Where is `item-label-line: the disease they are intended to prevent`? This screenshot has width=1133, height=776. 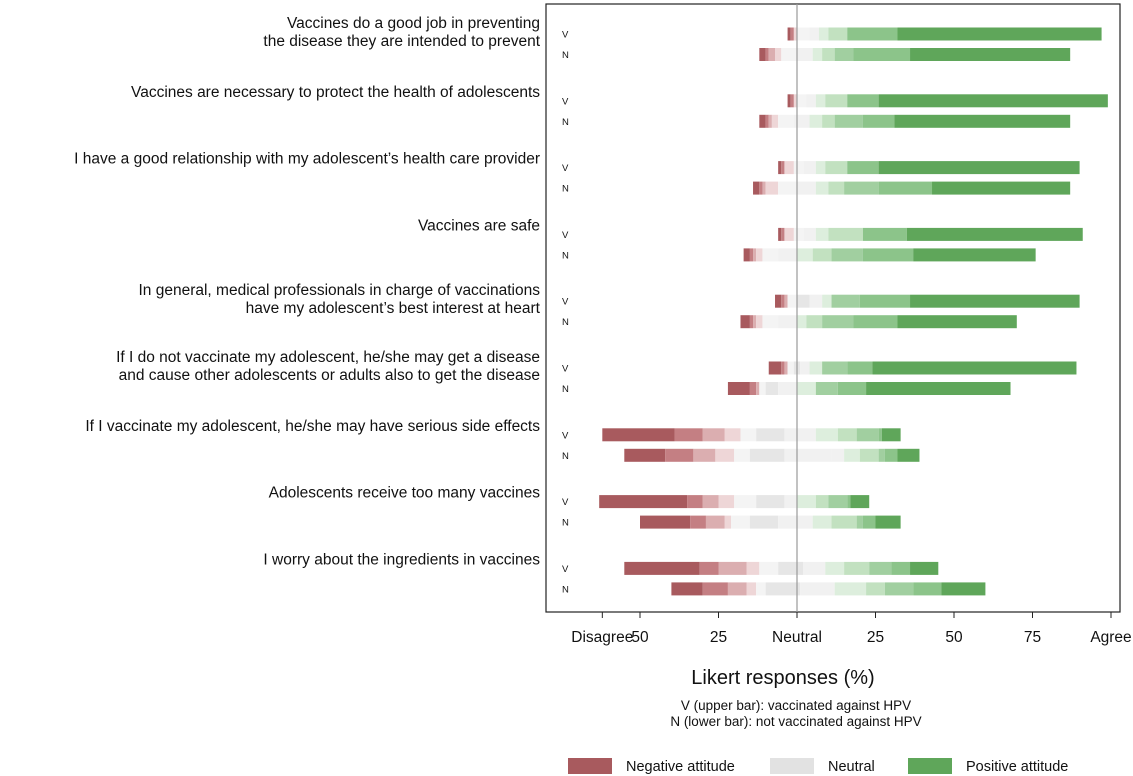 item-label-line: the disease they are intended to prevent is located at coordinates (401, 41).